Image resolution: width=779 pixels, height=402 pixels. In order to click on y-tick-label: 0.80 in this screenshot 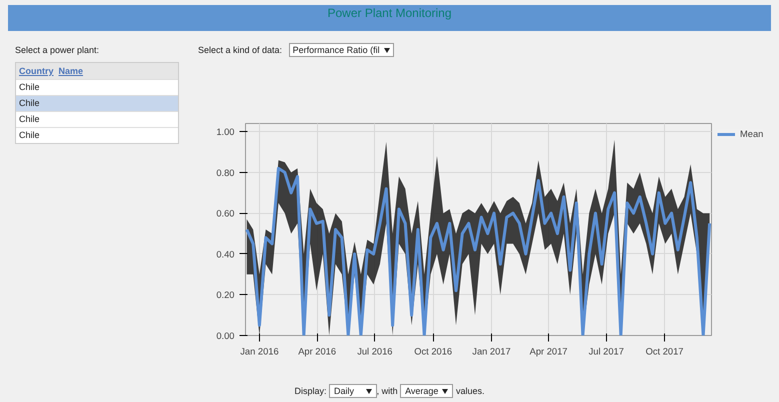, I will do `click(225, 173)`.